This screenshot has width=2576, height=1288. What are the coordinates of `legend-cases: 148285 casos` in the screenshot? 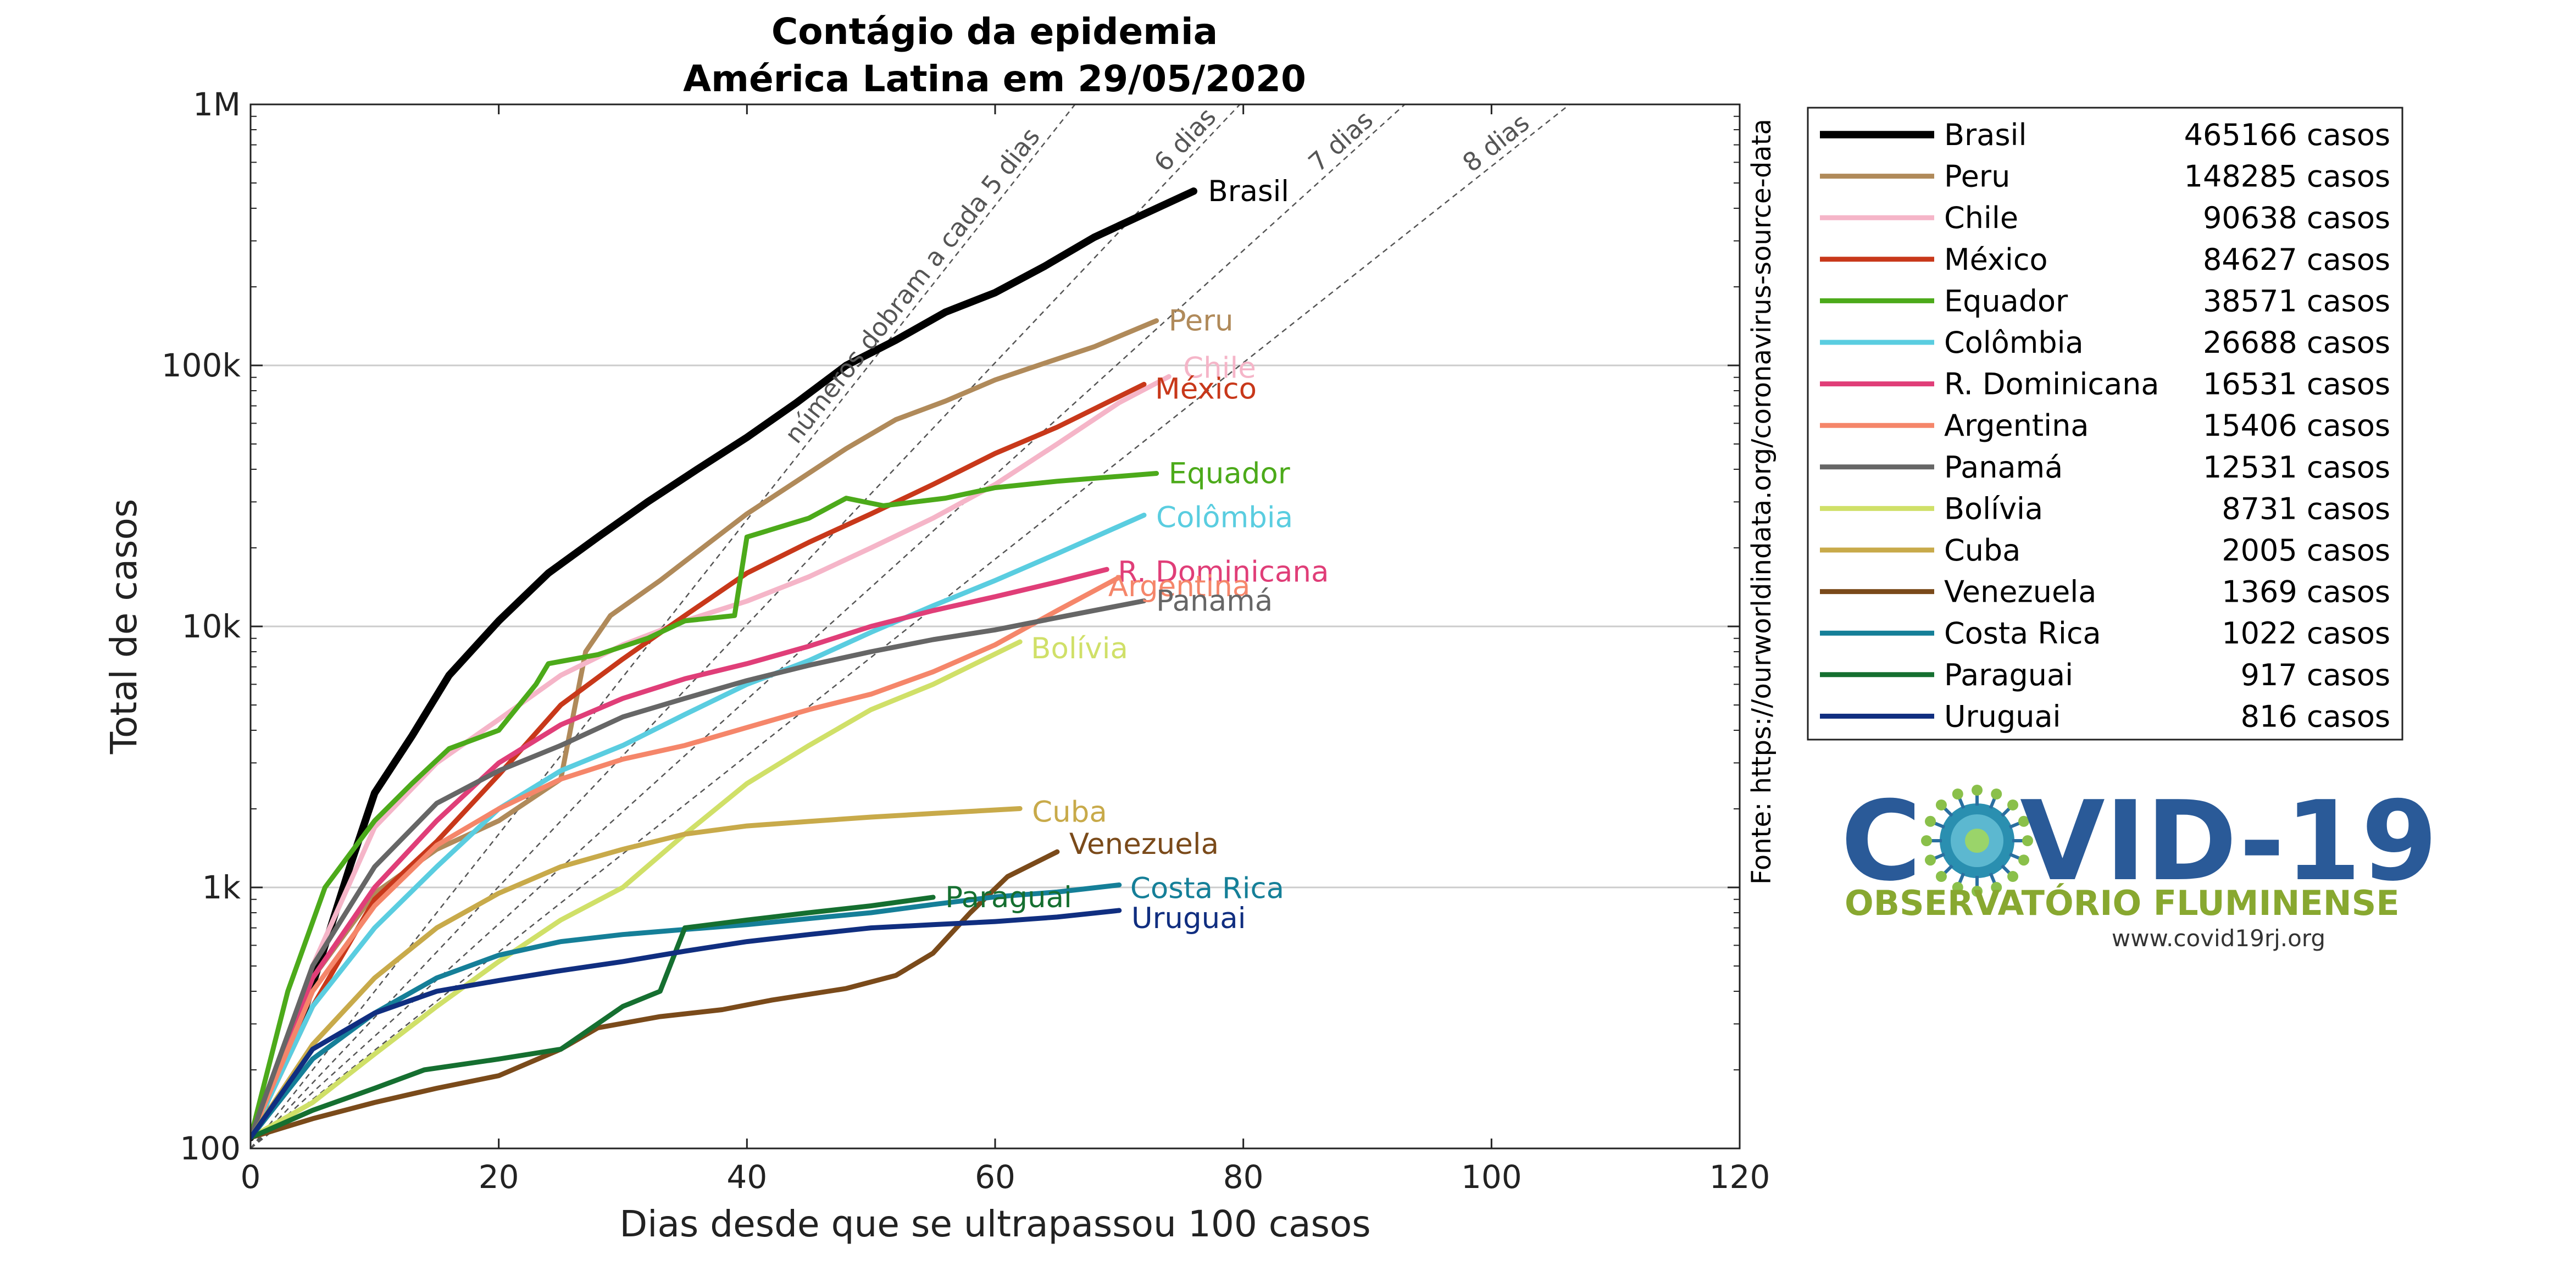 It's located at (2287, 176).